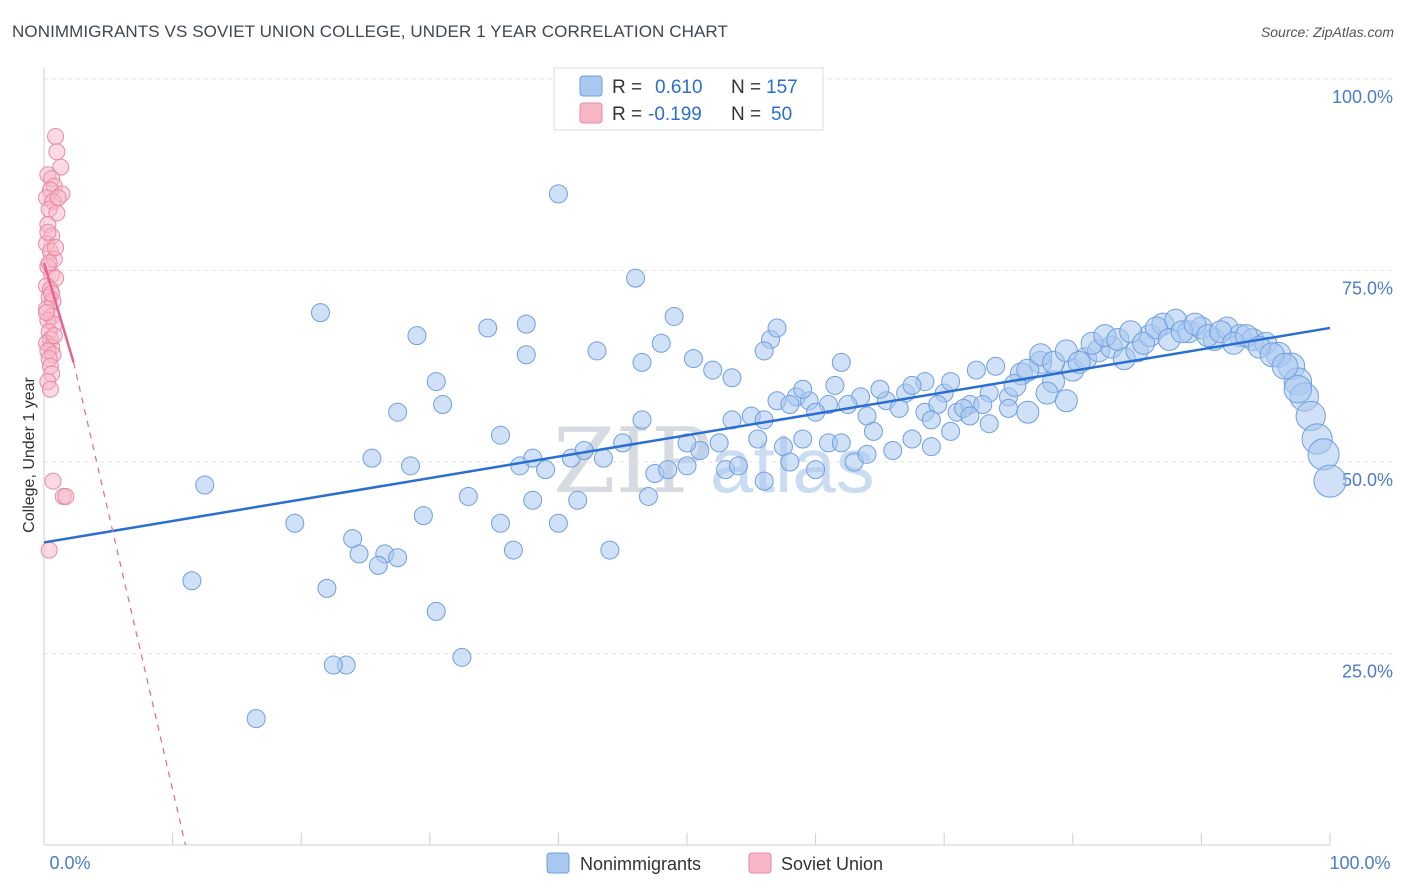  What do you see at coordinates (679, 87) in the screenshot?
I see `legend-r-value-1: 0.610` at bounding box center [679, 87].